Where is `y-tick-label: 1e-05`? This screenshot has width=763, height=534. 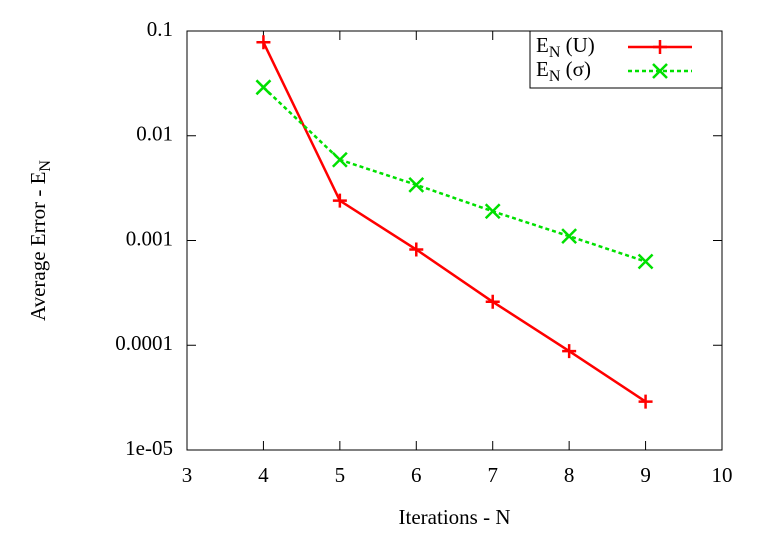
y-tick-label: 1e-05 is located at coordinates (149, 448).